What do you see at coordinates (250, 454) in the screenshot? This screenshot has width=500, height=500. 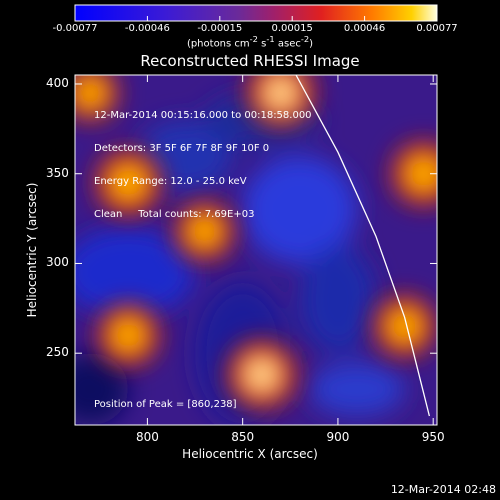 I see `x-axis-label: Heliocentric X (arcsec)` at bounding box center [250, 454].